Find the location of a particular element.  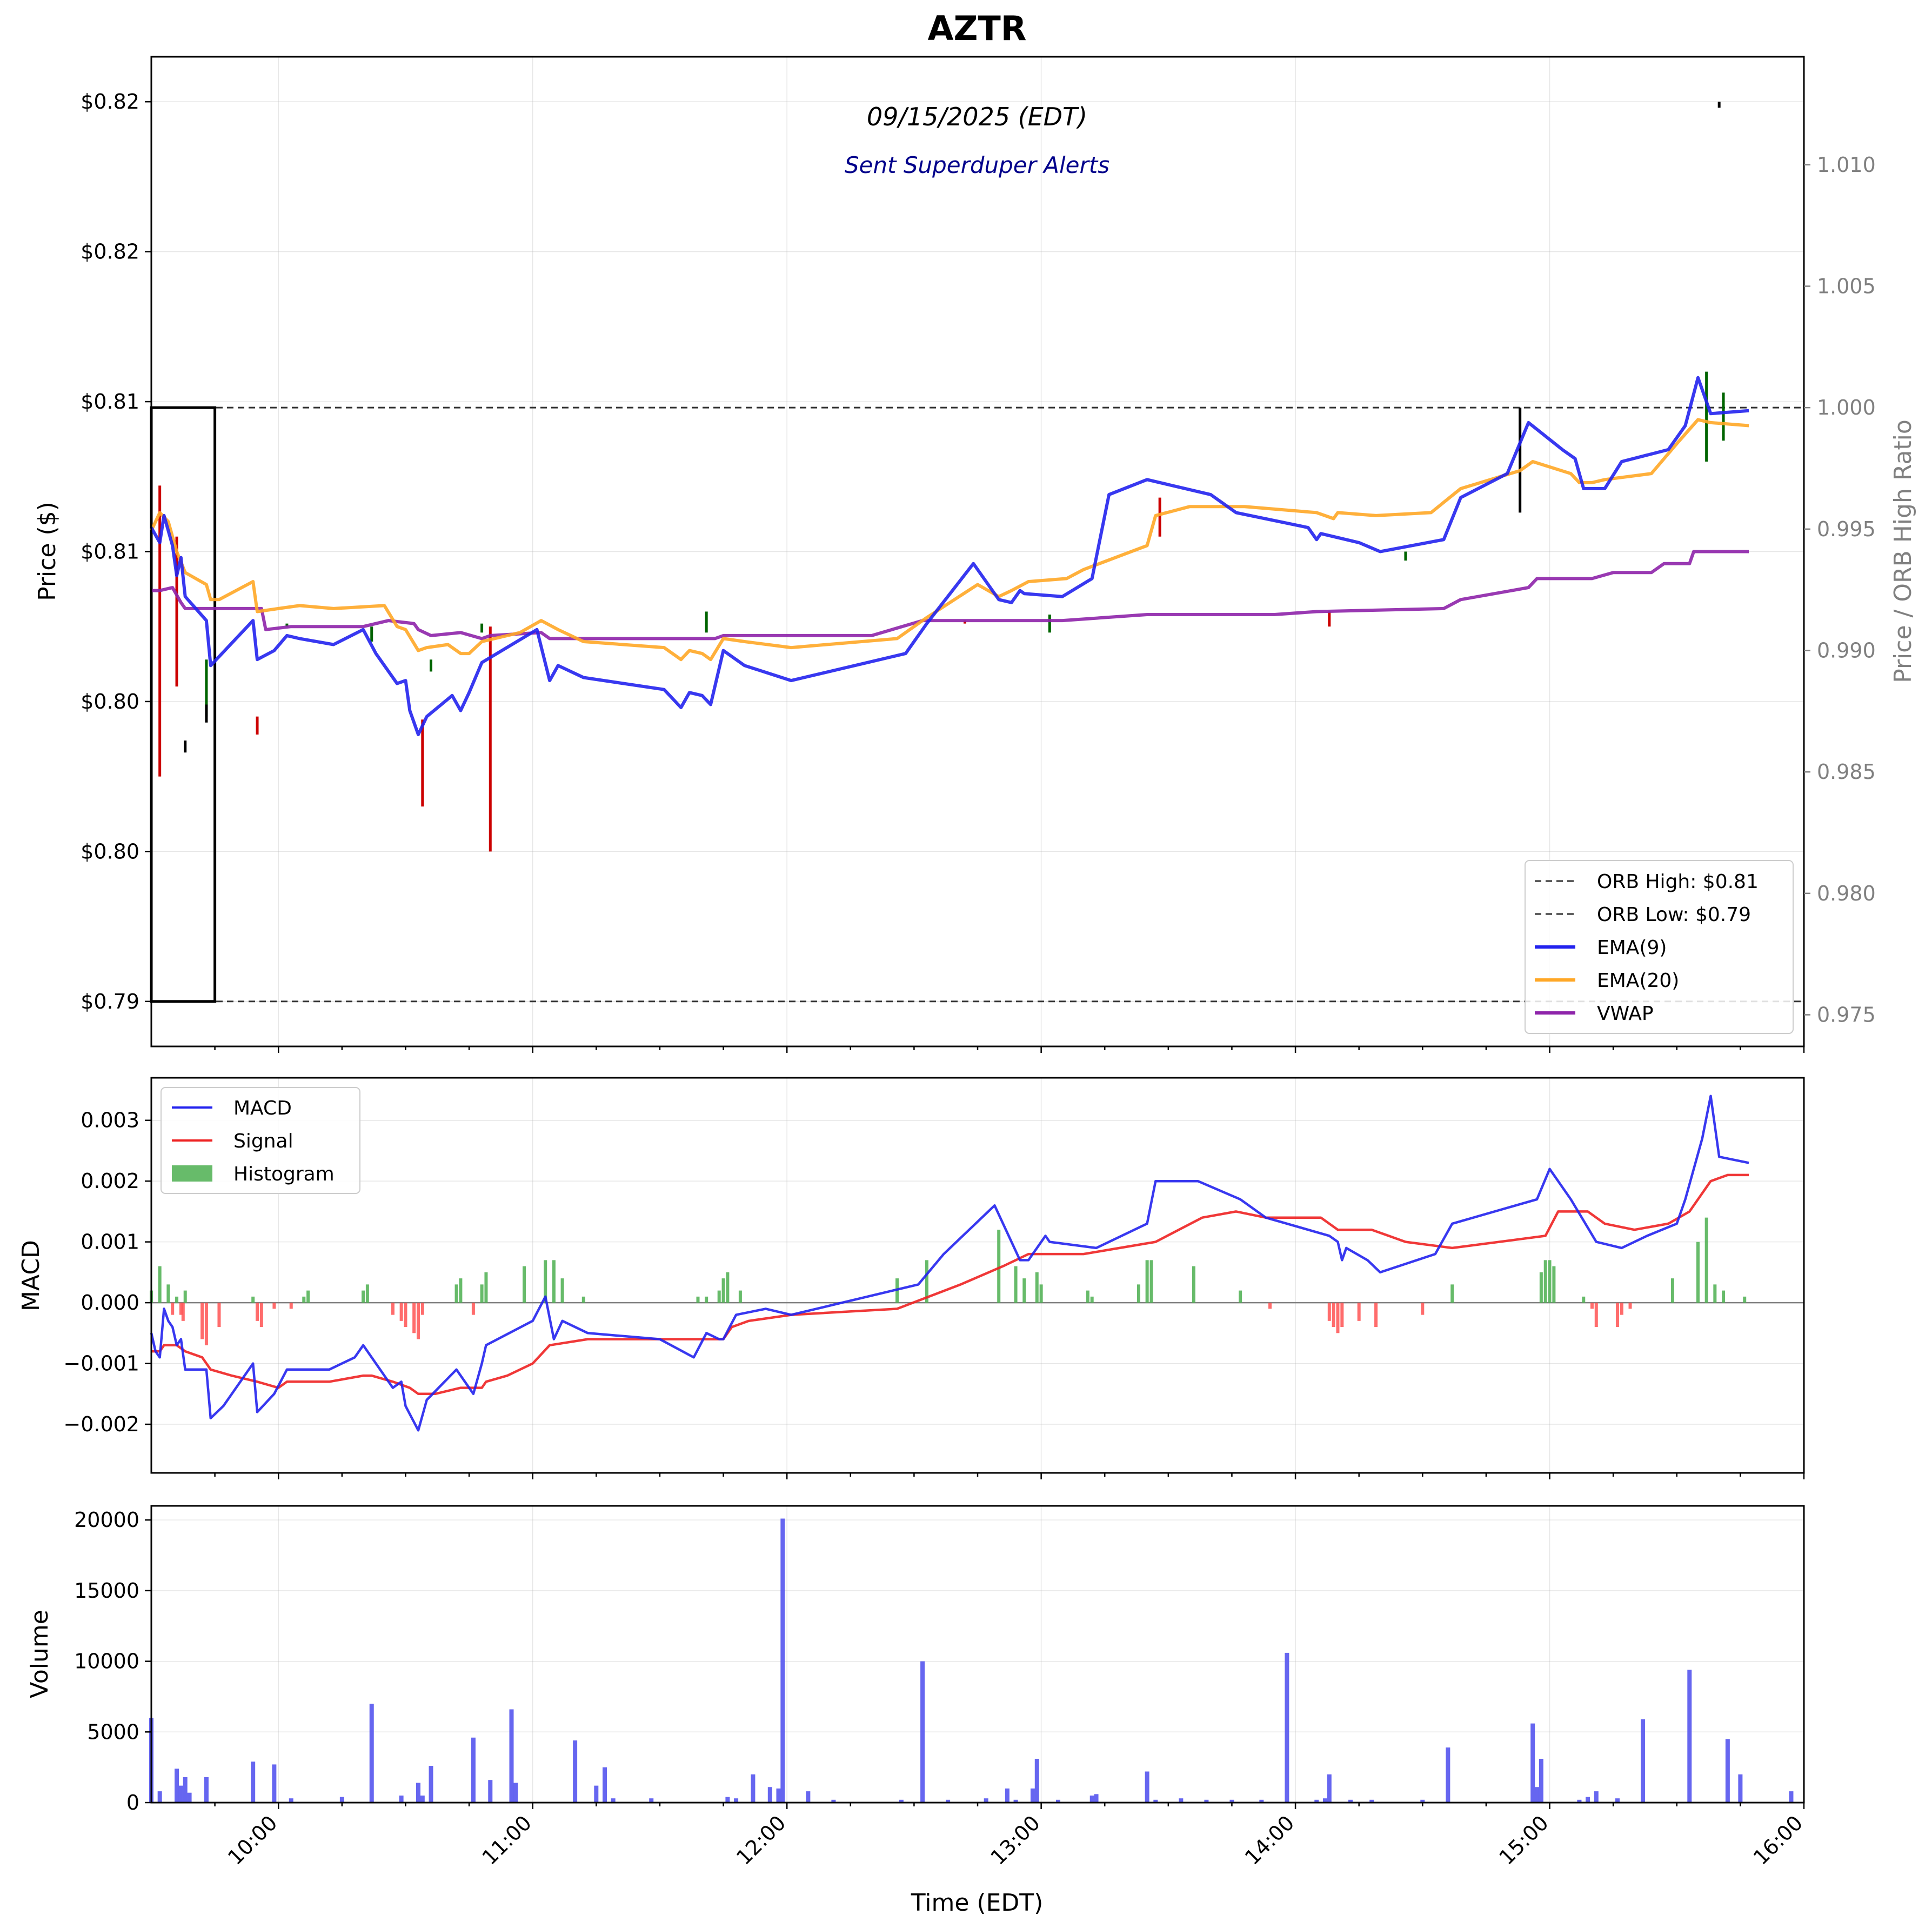

macd-line is located at coordinates (949, 1264).